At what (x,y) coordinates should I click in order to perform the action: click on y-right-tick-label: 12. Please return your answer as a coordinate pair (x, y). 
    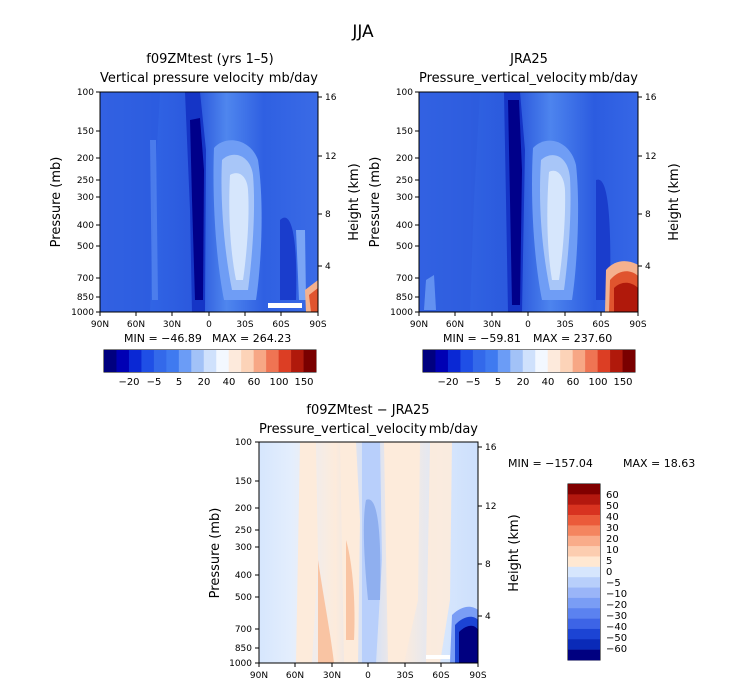
    Looking at the image, I should click on (650, 157).